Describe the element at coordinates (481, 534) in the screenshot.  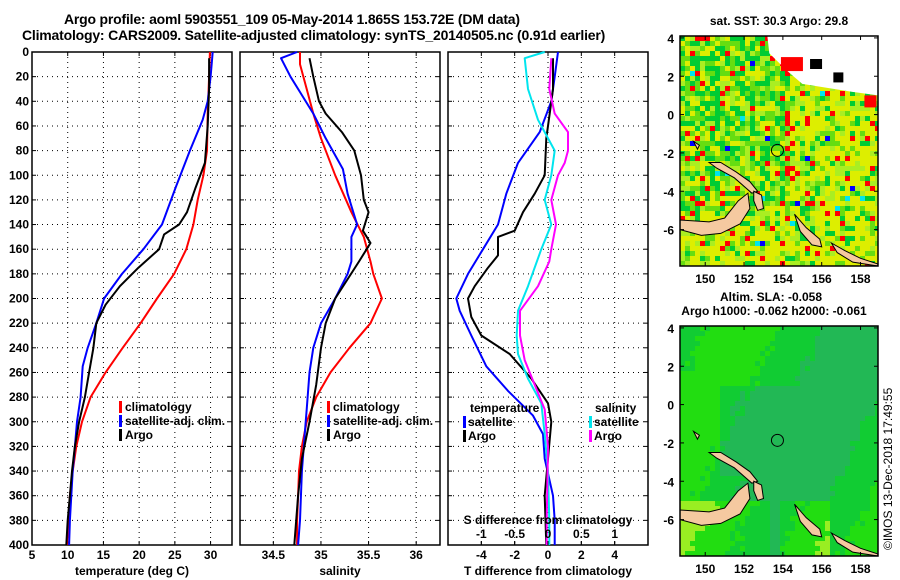
I see `s-tick-label: -1` at that location.